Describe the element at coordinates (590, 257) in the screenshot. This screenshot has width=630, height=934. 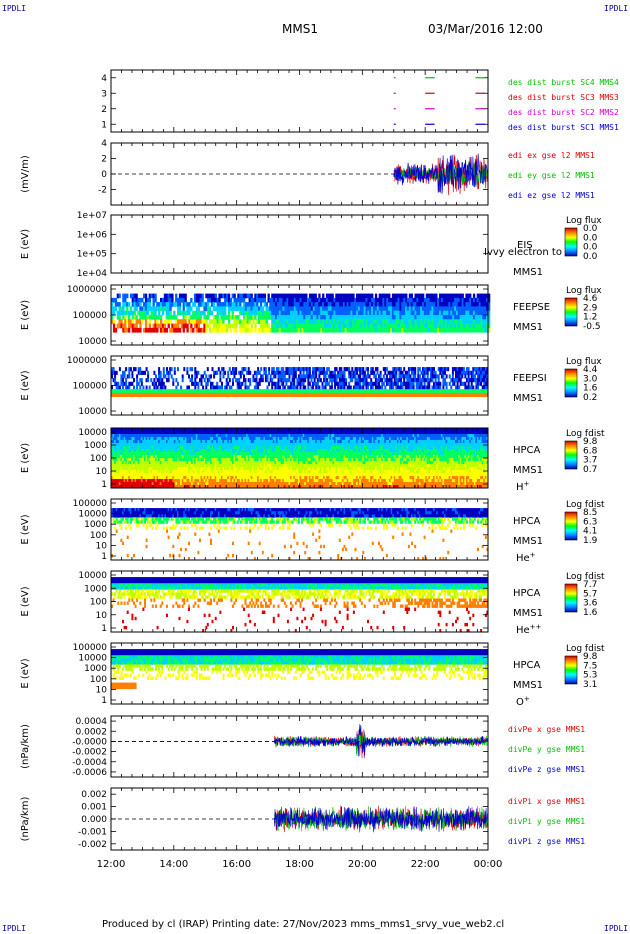
I see `colorbar-tick-label: 0.0` at that location.